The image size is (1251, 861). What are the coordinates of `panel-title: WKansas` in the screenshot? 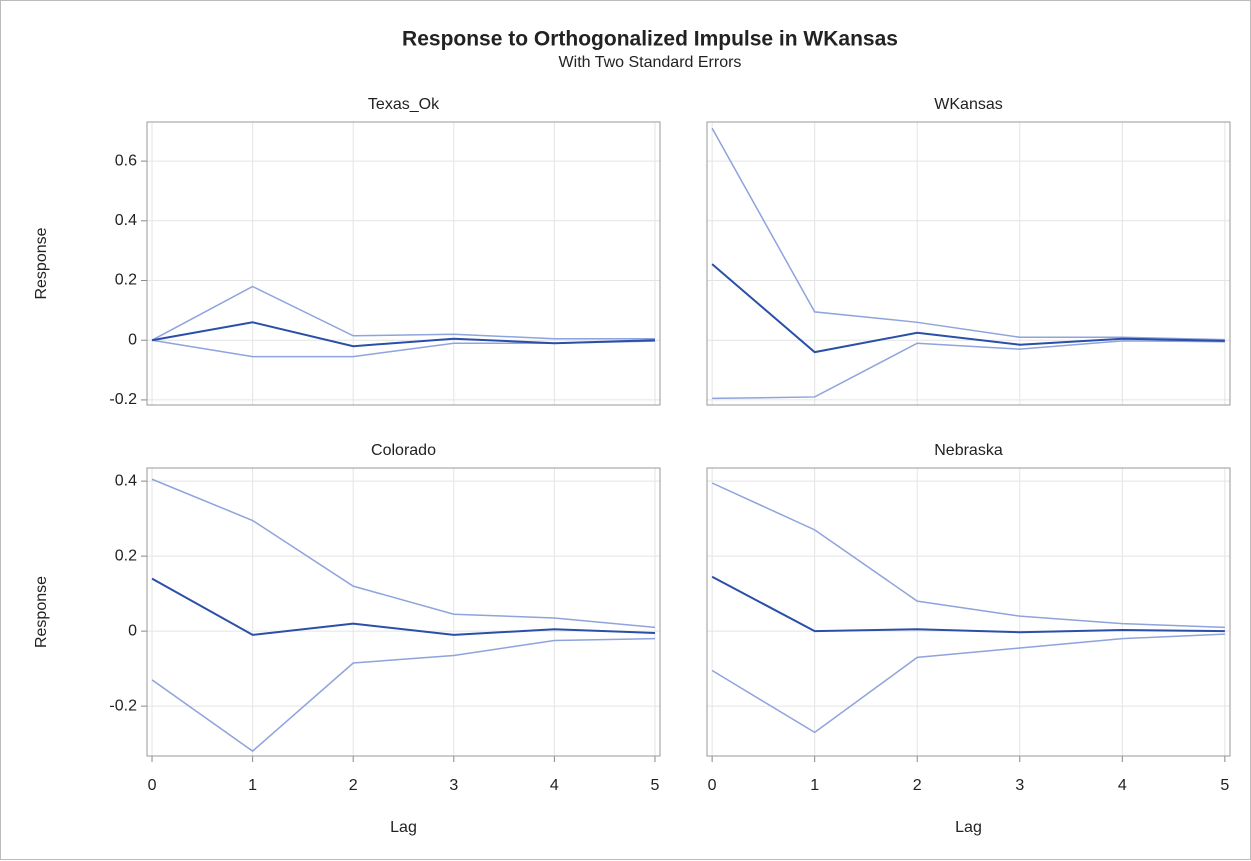 It's located at (968, 104).